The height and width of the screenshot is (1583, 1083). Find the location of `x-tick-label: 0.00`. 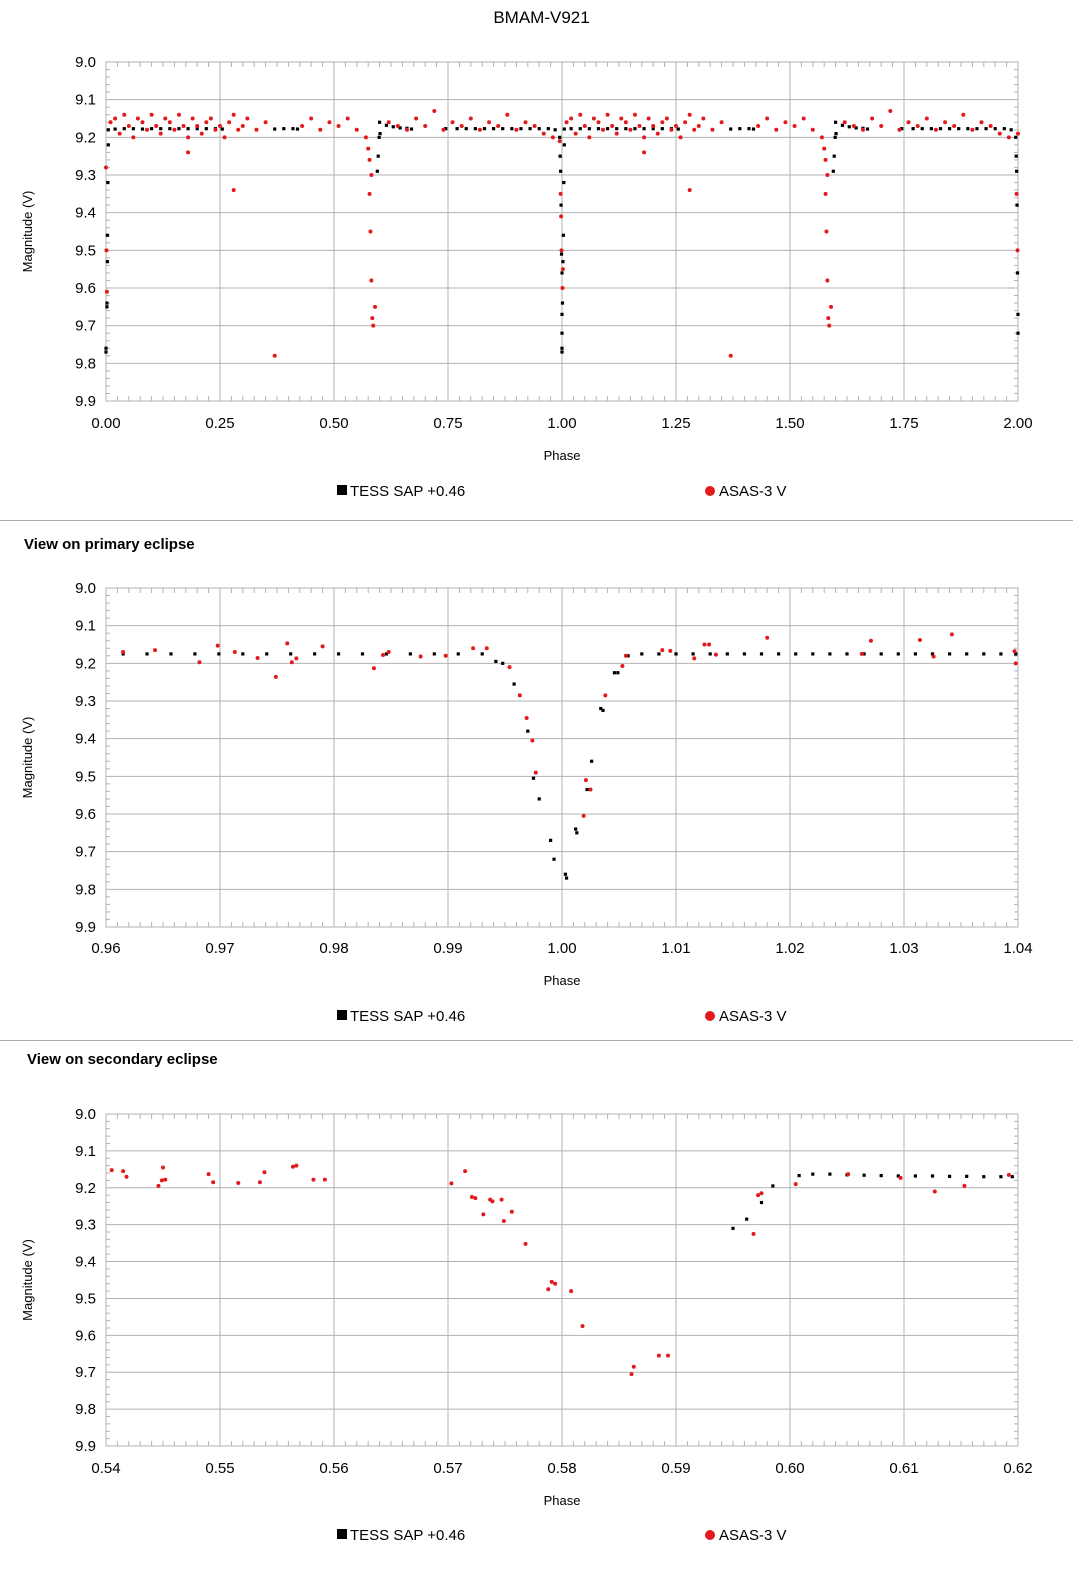

x-tick-label: 0.00 is located at coordinates (105, 423).